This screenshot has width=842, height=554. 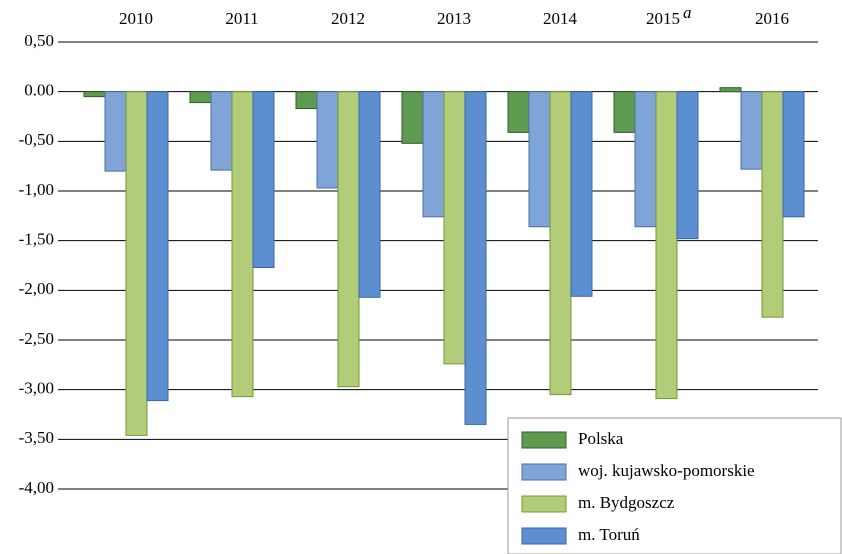 I want to click on y-tick-label: -4,00, so click(x=36, y=487).